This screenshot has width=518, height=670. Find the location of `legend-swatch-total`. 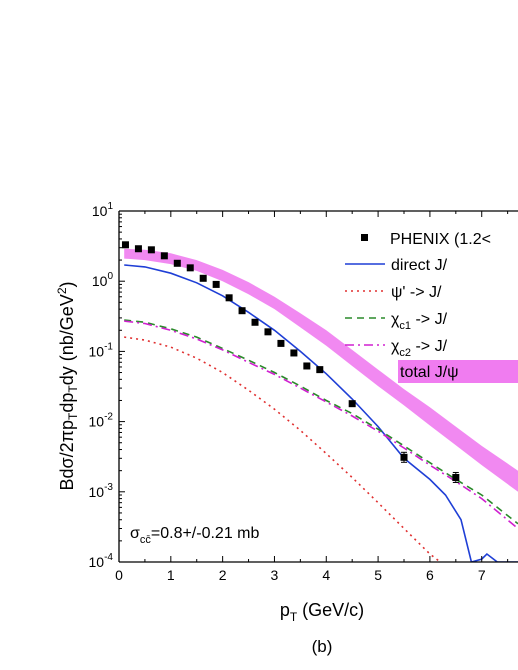

legend-swatch-total is located at coordinates (458, 371).